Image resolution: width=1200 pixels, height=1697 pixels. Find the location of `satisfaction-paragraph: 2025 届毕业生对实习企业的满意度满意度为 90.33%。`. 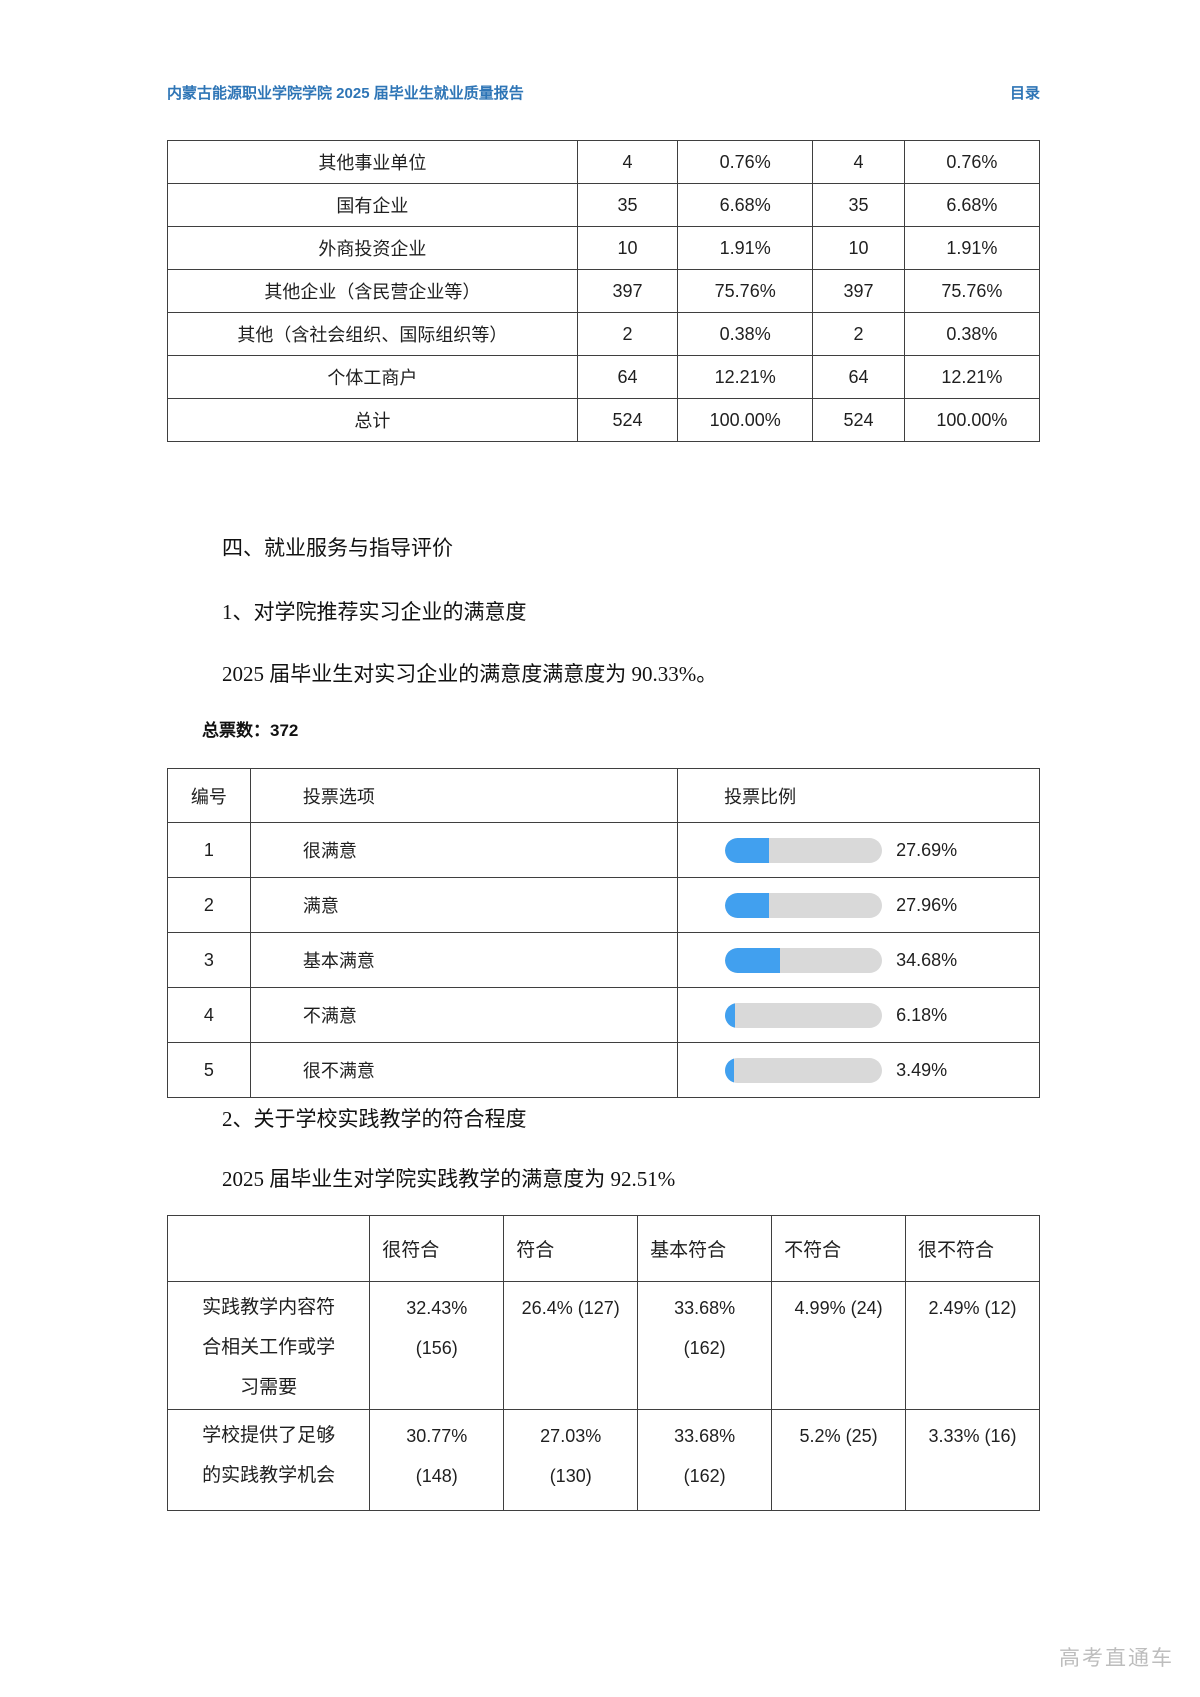

satisfaction-paragraph: 2025 届毕业生对实习企业的满意度满意度为 90.33%。 is located at coordinates (470, 674).